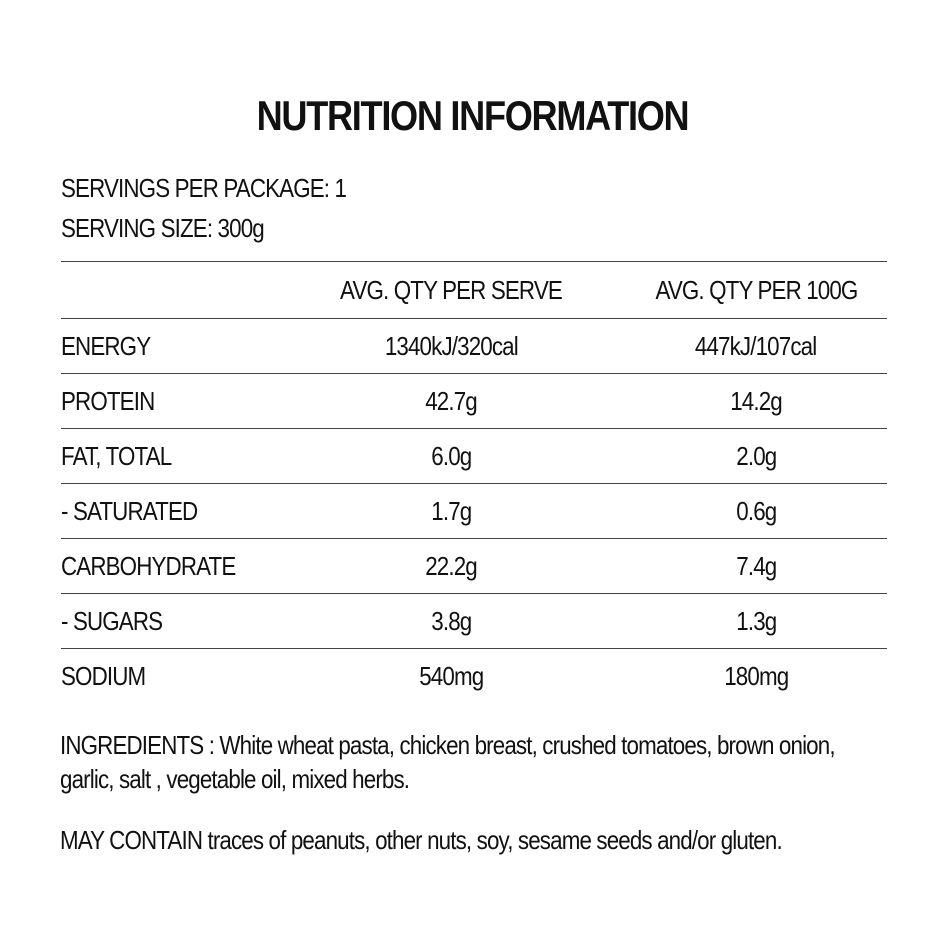  I want to click on table-header-row: AVG. QTY PER SERVE AVG. QTY PER 100G, so click(474, 289).